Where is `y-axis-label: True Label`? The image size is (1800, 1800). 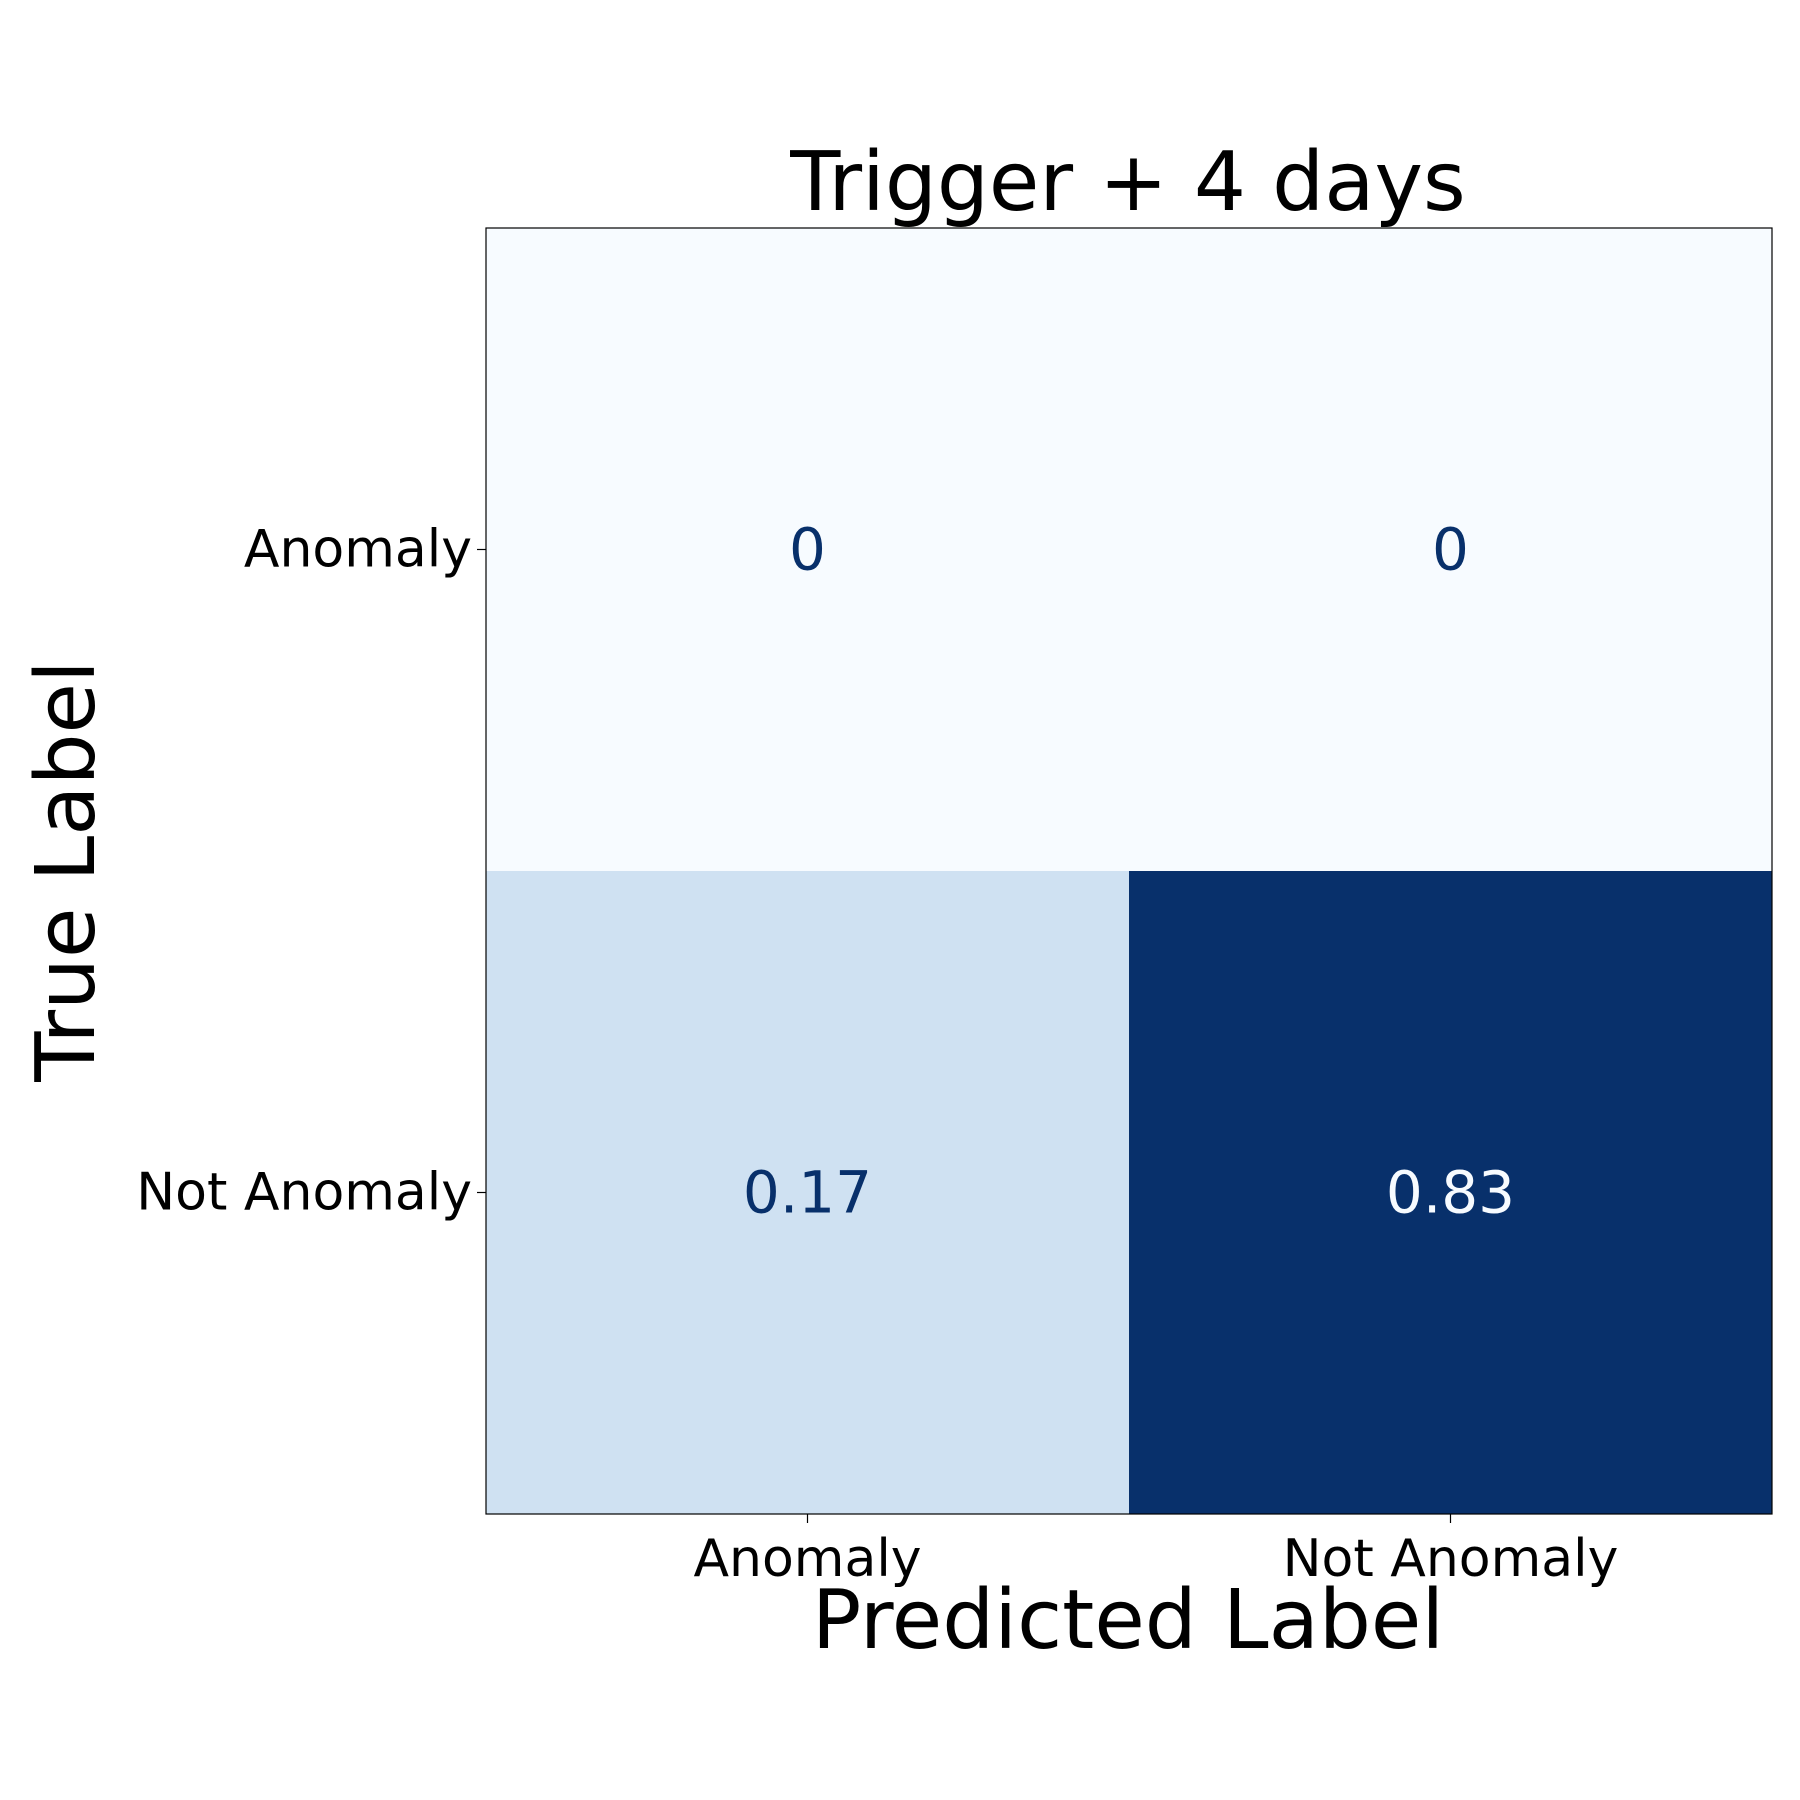
y-axis-label: True Label is located at coordinates (66, 871).